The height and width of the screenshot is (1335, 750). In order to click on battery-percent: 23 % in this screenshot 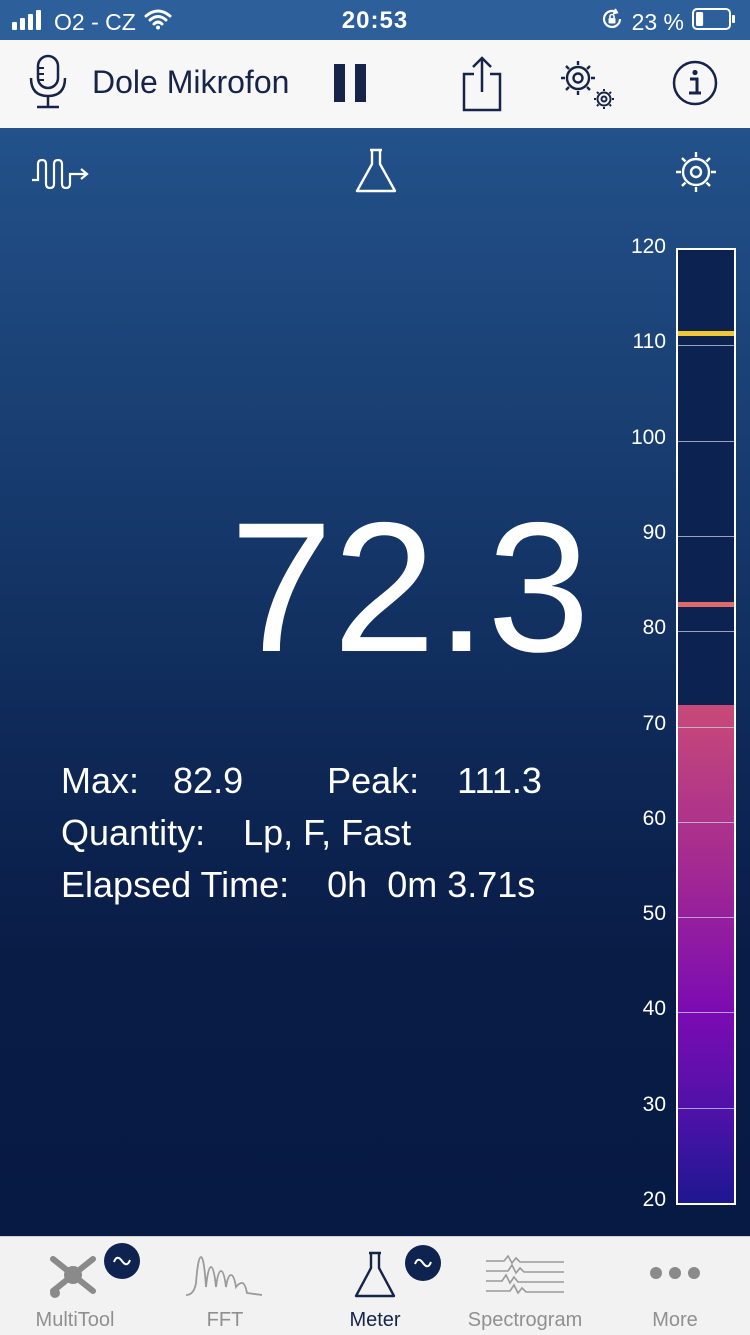, I will do `click(657, 21)`.